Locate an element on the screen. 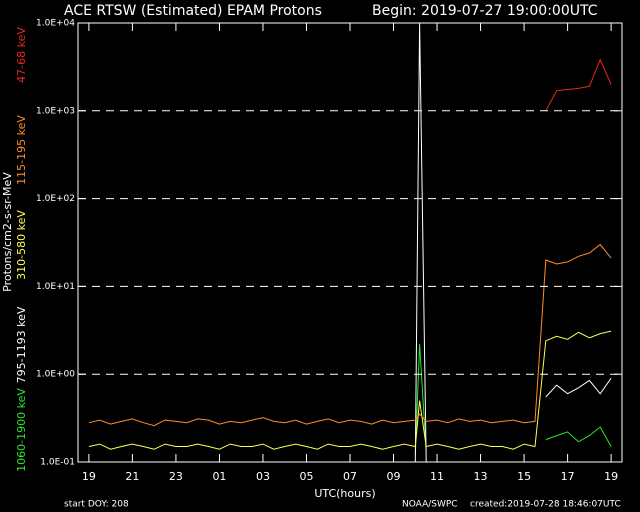  x-tick-label: 15 is located at coordinates (524, 476).